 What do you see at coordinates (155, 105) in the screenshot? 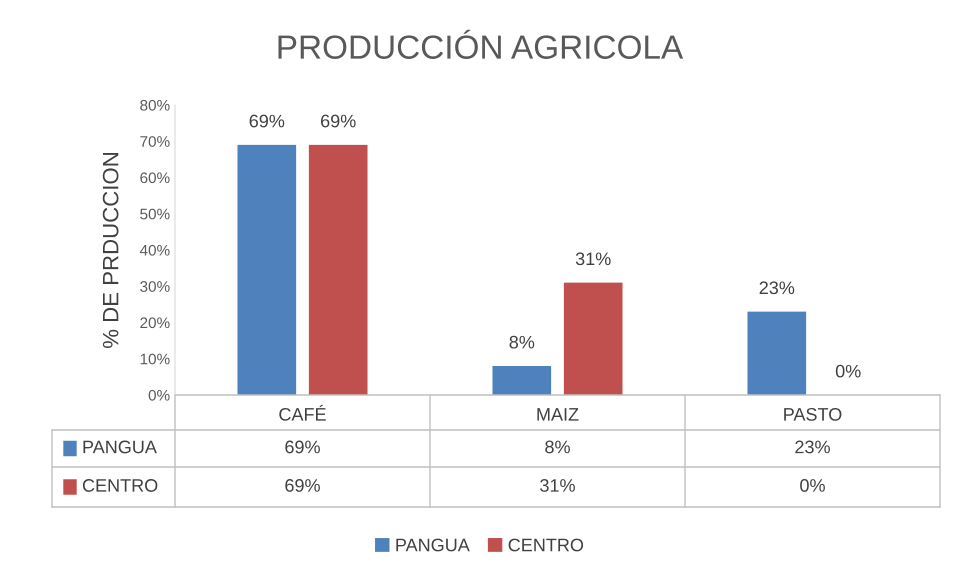
I see `y-tick-label: 80%` at bounding box center [155, 105].